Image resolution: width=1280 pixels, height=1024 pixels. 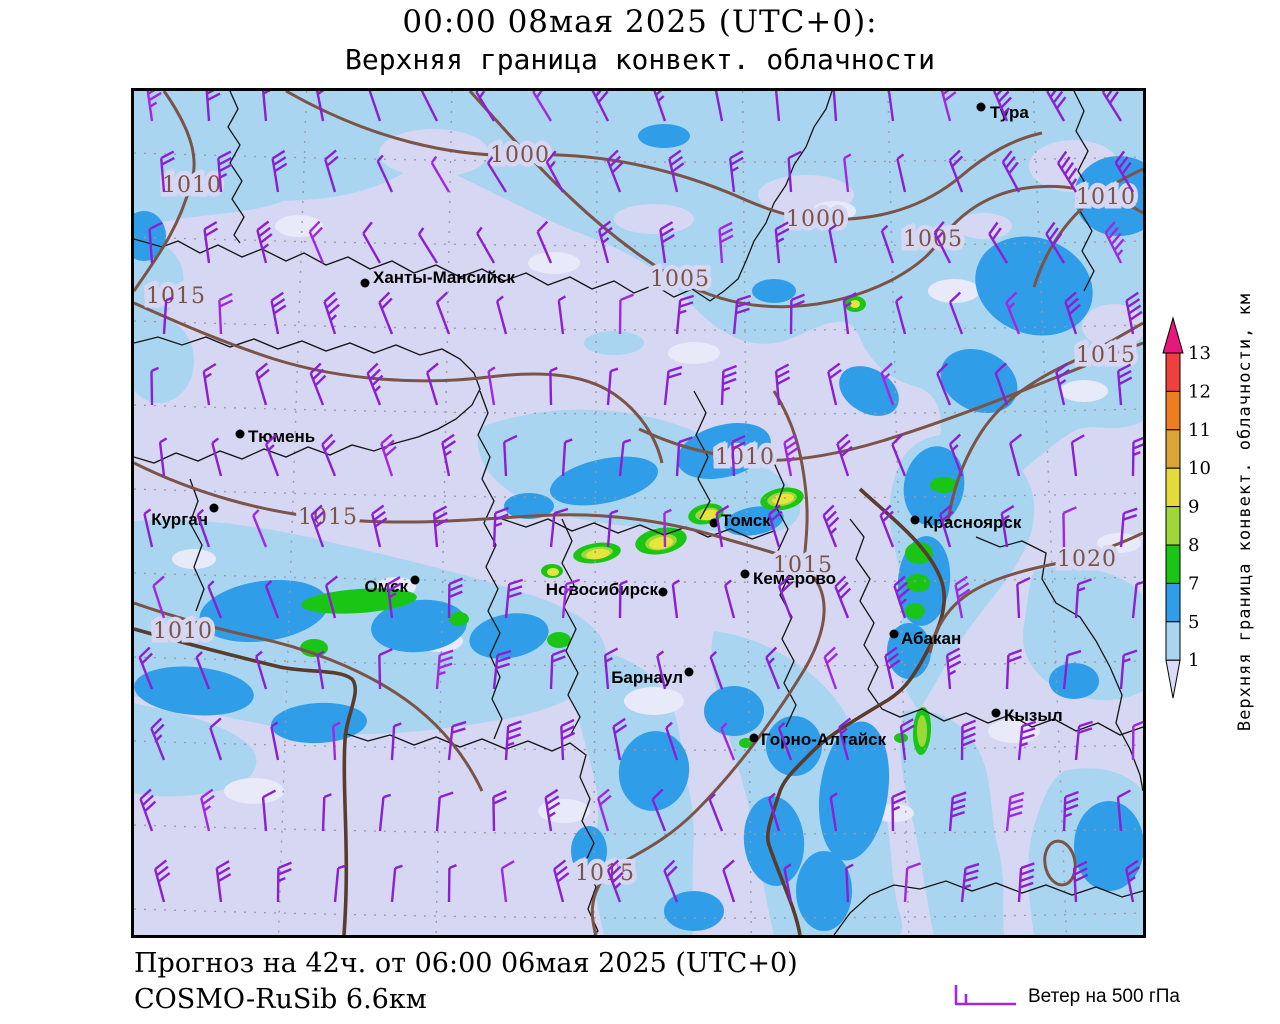 I want to click on isobar-label: 1020, so click(x=1087, y=559).